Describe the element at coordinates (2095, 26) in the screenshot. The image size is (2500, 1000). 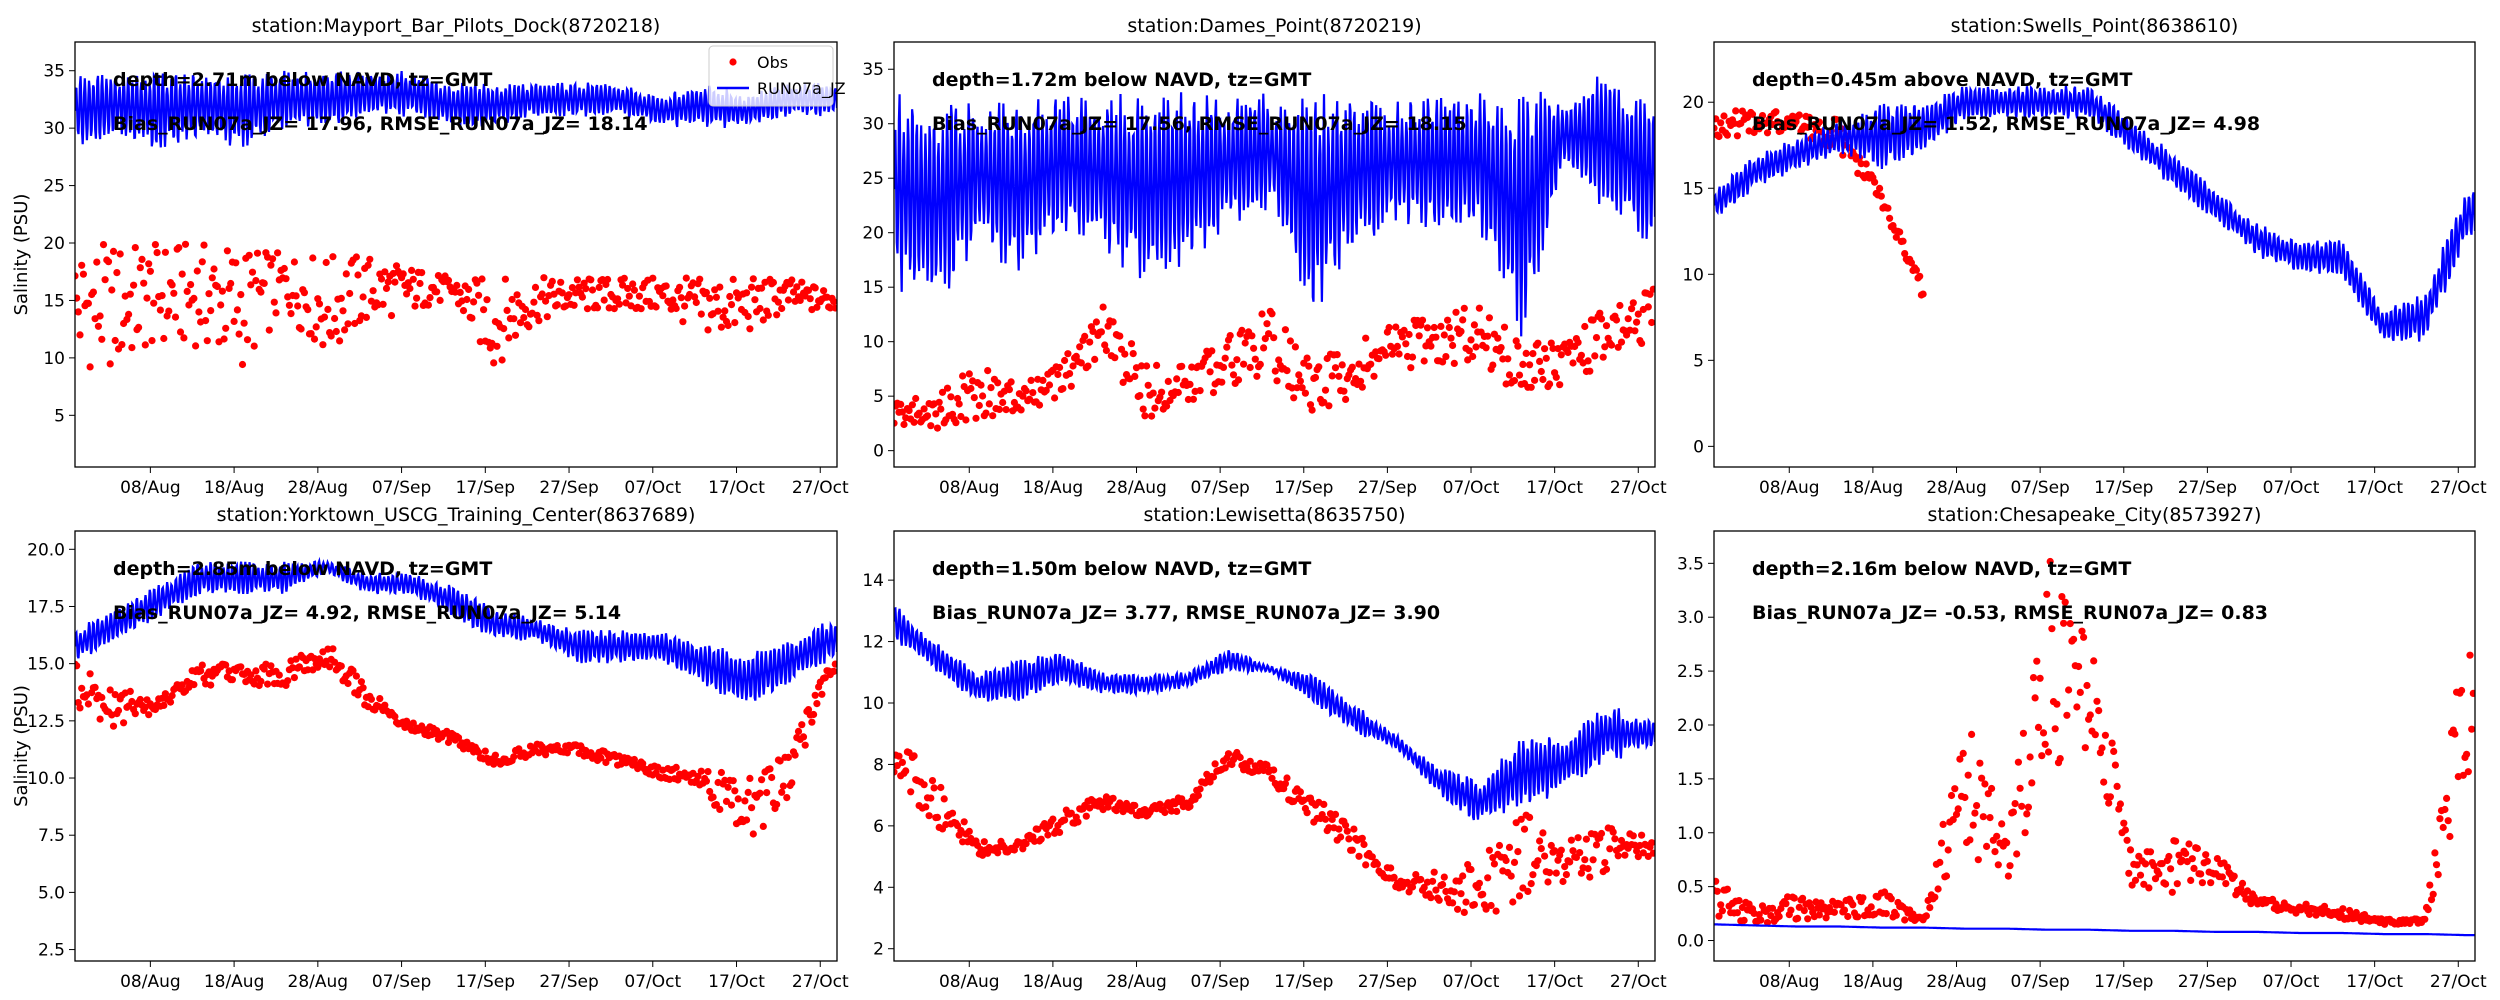
I see `subplot-title: station:Swells_Point(8638610)` at that location.